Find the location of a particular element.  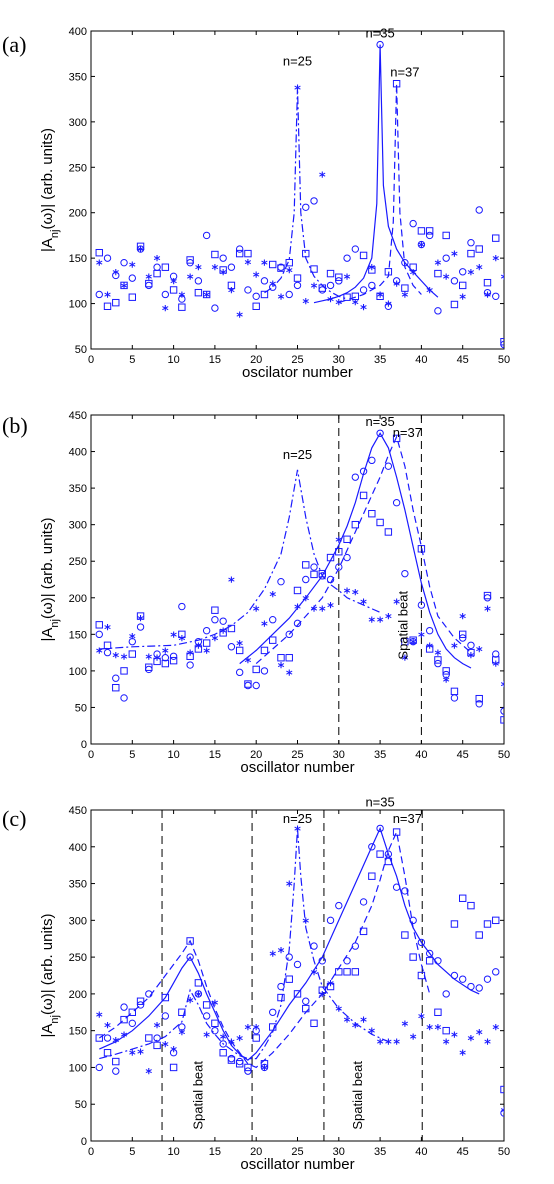

x-axis-label: oscillator number is located at coordinates (297, 767).